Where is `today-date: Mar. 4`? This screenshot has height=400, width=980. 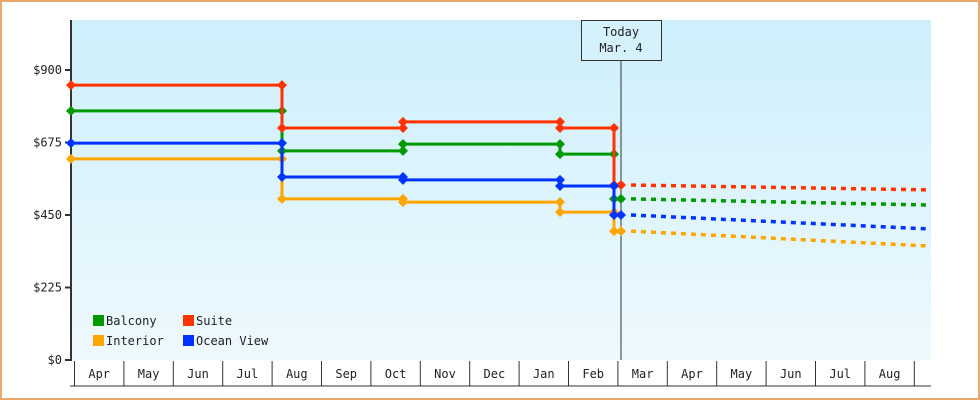 today-date: Mar. 4 is located at coordinates (620, 48).